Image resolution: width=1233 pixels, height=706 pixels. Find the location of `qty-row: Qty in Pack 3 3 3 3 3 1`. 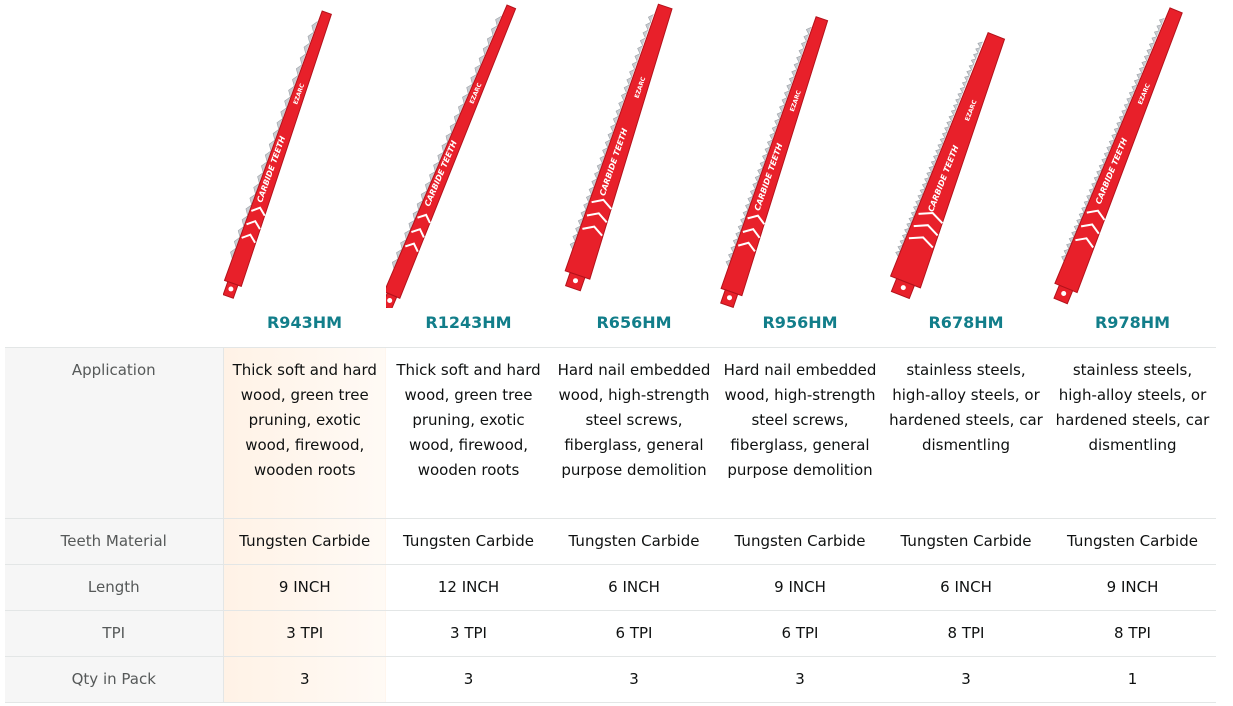

qty-row: Qty in Pack 3 3 3 3 3 1 is located at coordinates (610, 679).